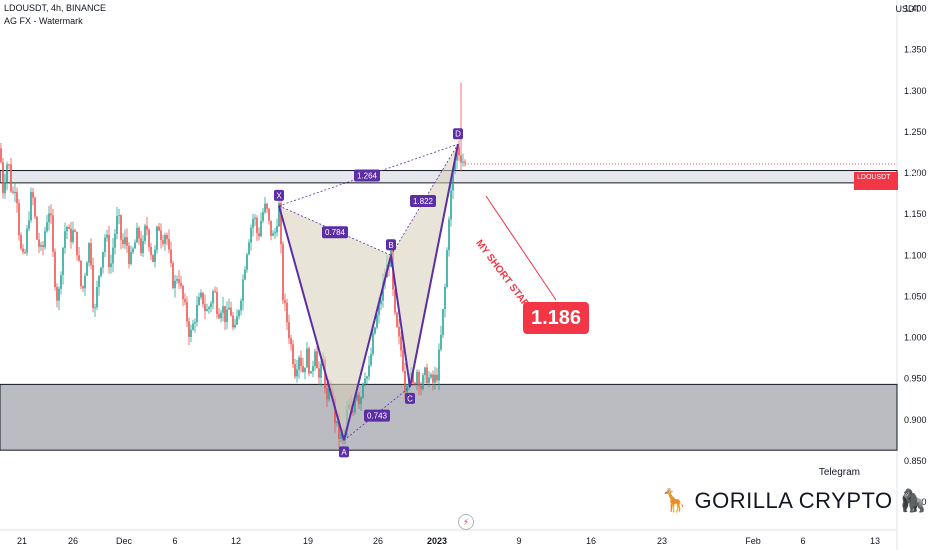  I want to click on pattern-point-label: D, so click(458, 134).